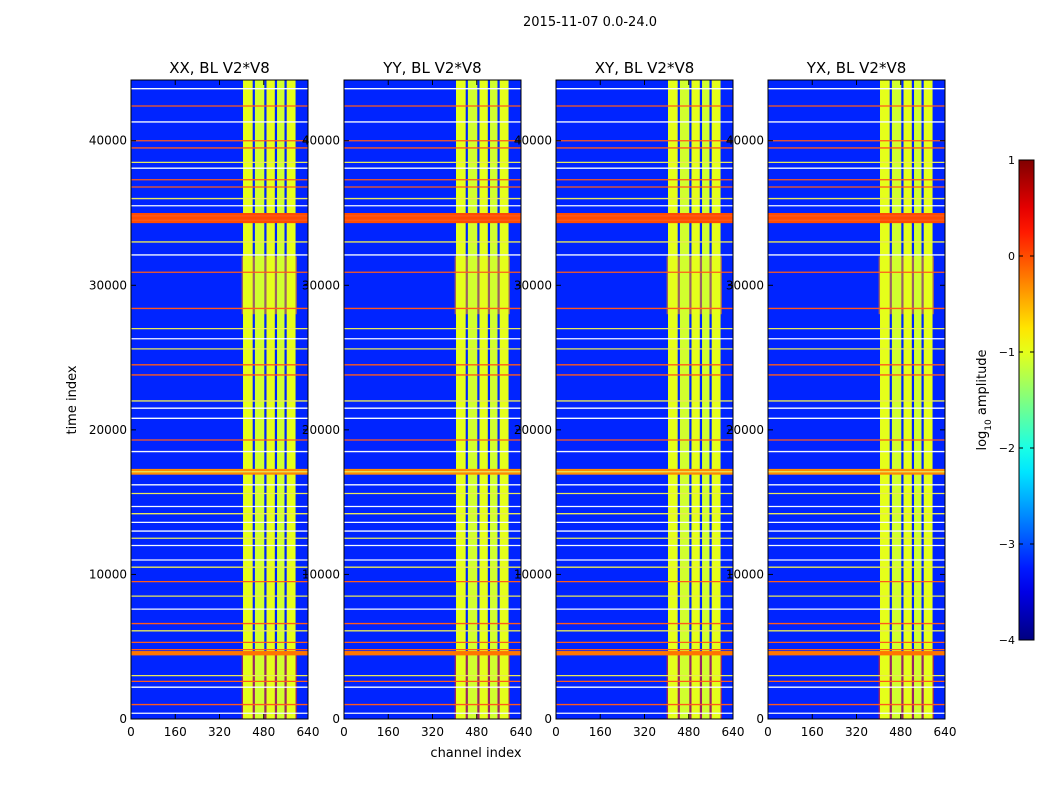 This screenshot has width=1050, height=800. I want to click on panel-title: YY, BL V2*V8, so click(431, 68).